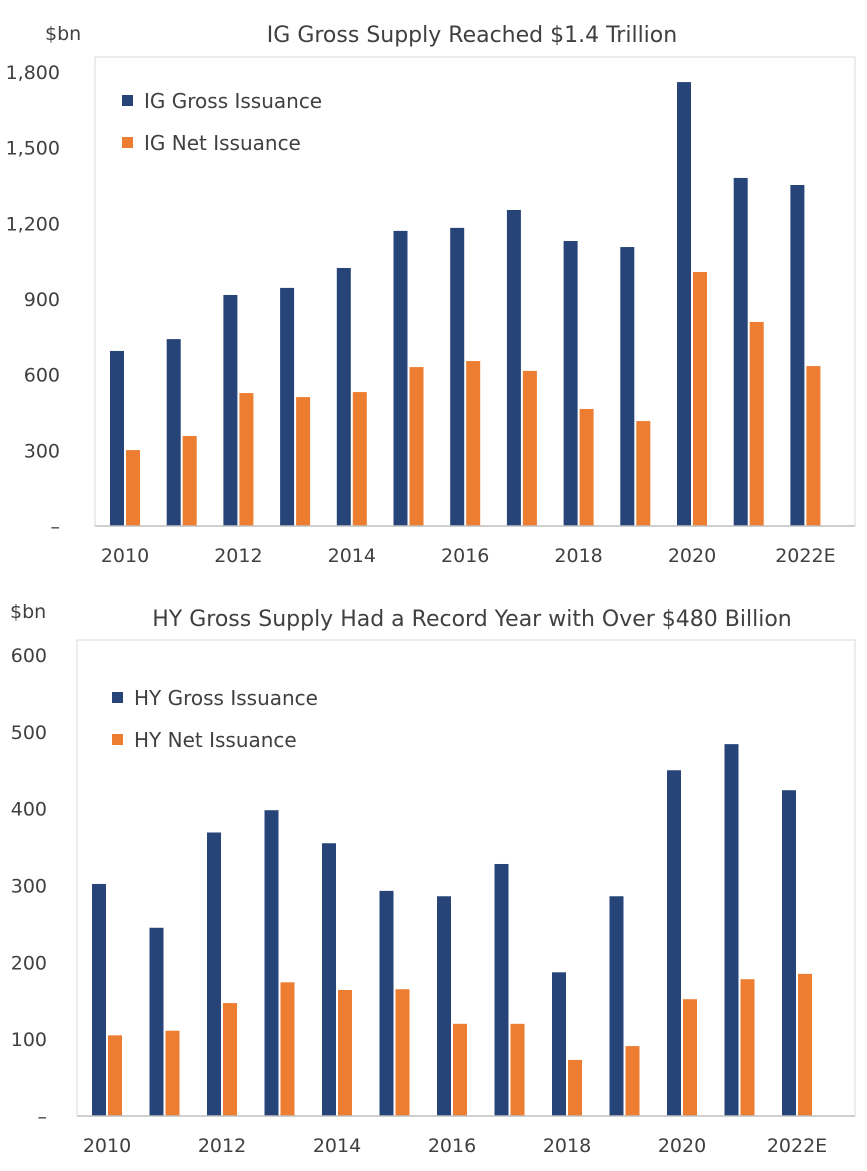  I want to click on legend-label: HY Net Issuance, so click(215, 740).